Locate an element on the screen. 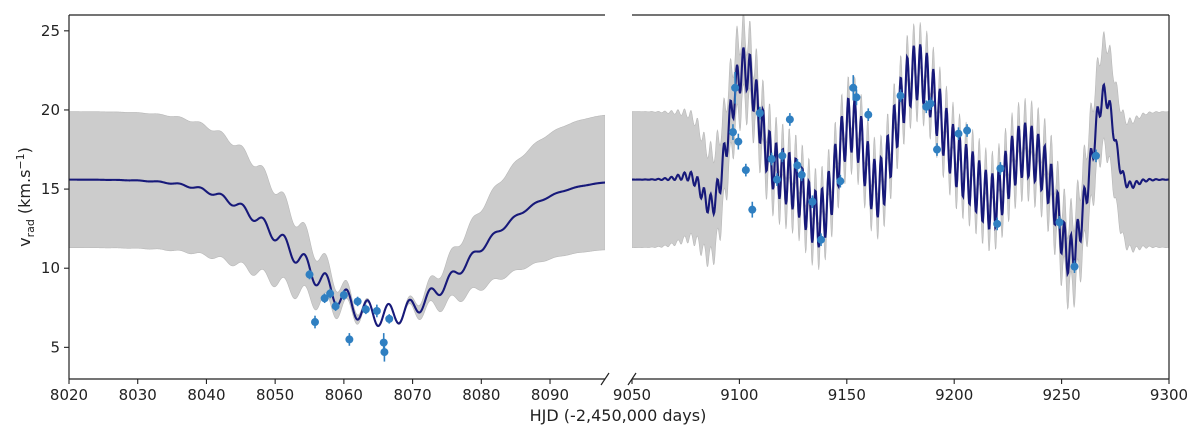 This screenshot has height=435, width=1200. x-tick-label: 8090 is located at coordinates (550, 395).